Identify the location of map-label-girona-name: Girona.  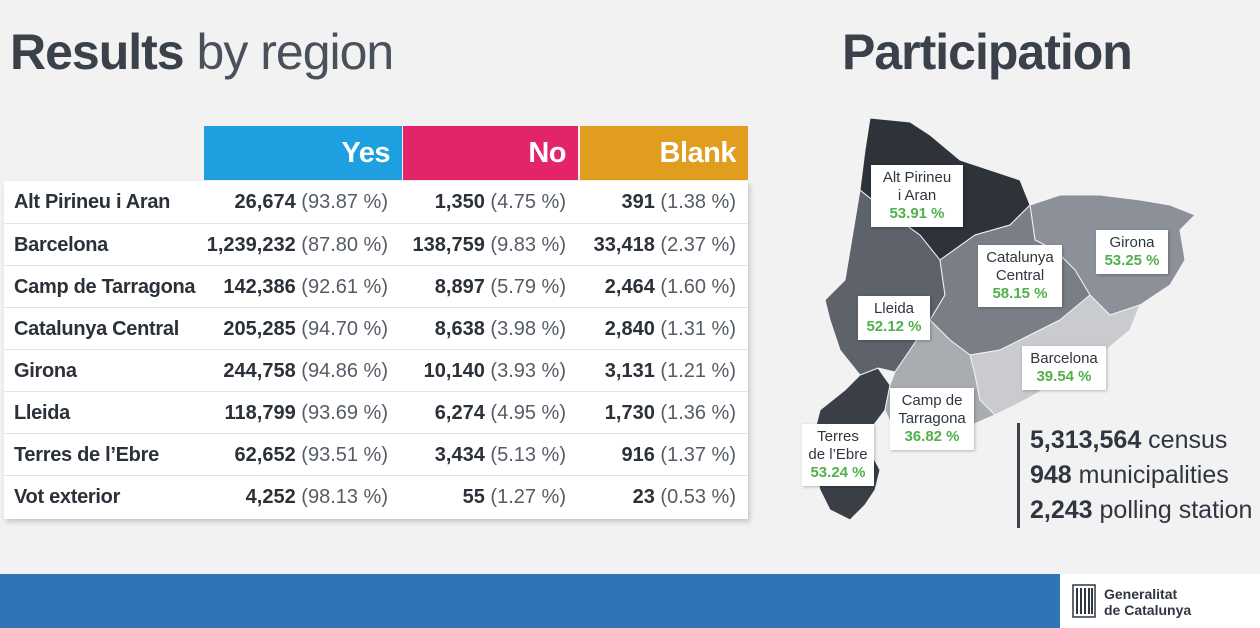
(1132, 242).